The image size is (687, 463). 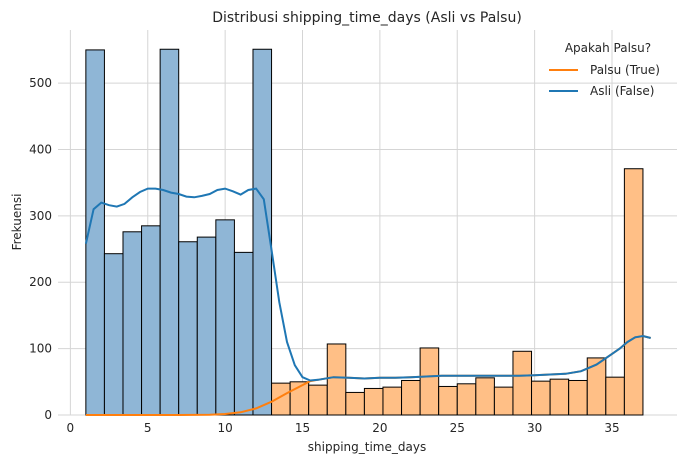 What do you see at coordinates (40, 282) in the screenshot?
I see `y-tick-label: 200` at bounding box center [40, 282].